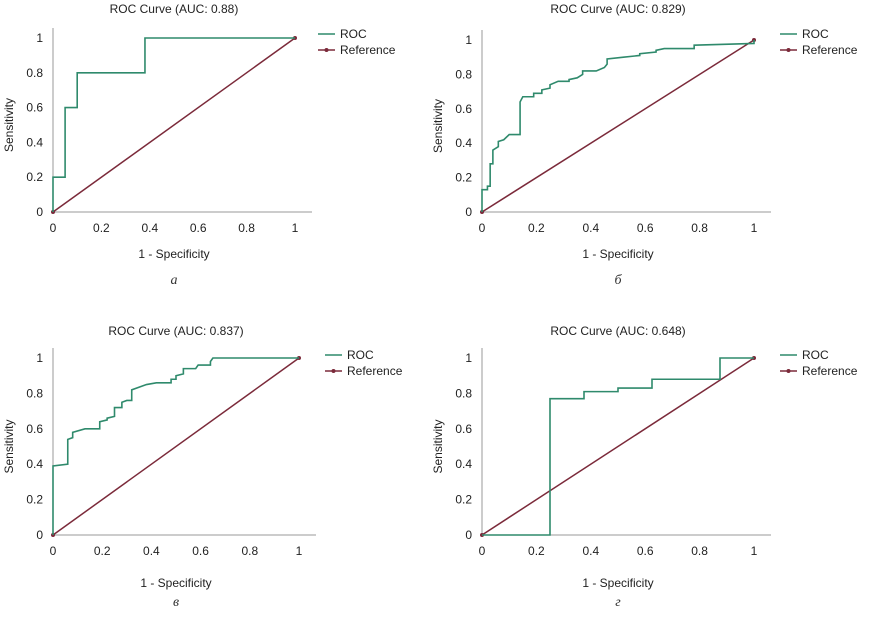 The image size is (874, 627). What do you see at coordinates (174, 9) in the screenshot?
I see `chart-title: ROC Curve (AUC: 0.88)` at bounding box center [174, 9].